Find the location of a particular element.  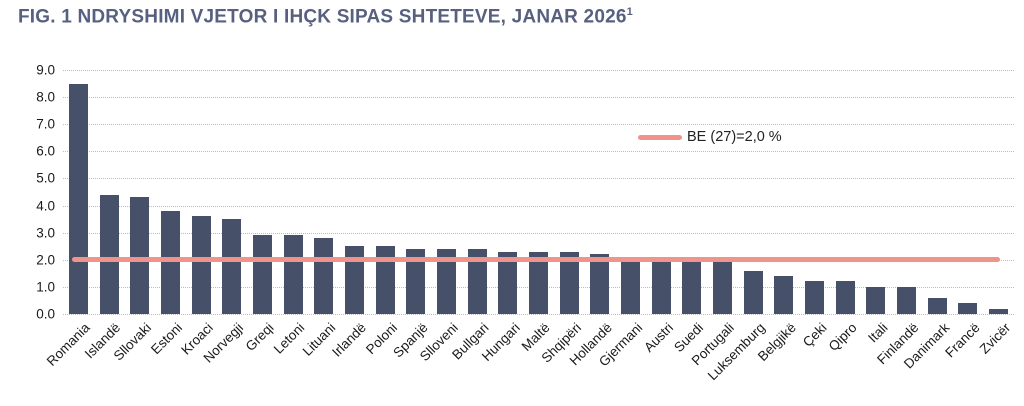

x-axis-label: Greqi is located at coordinates (260, 337).